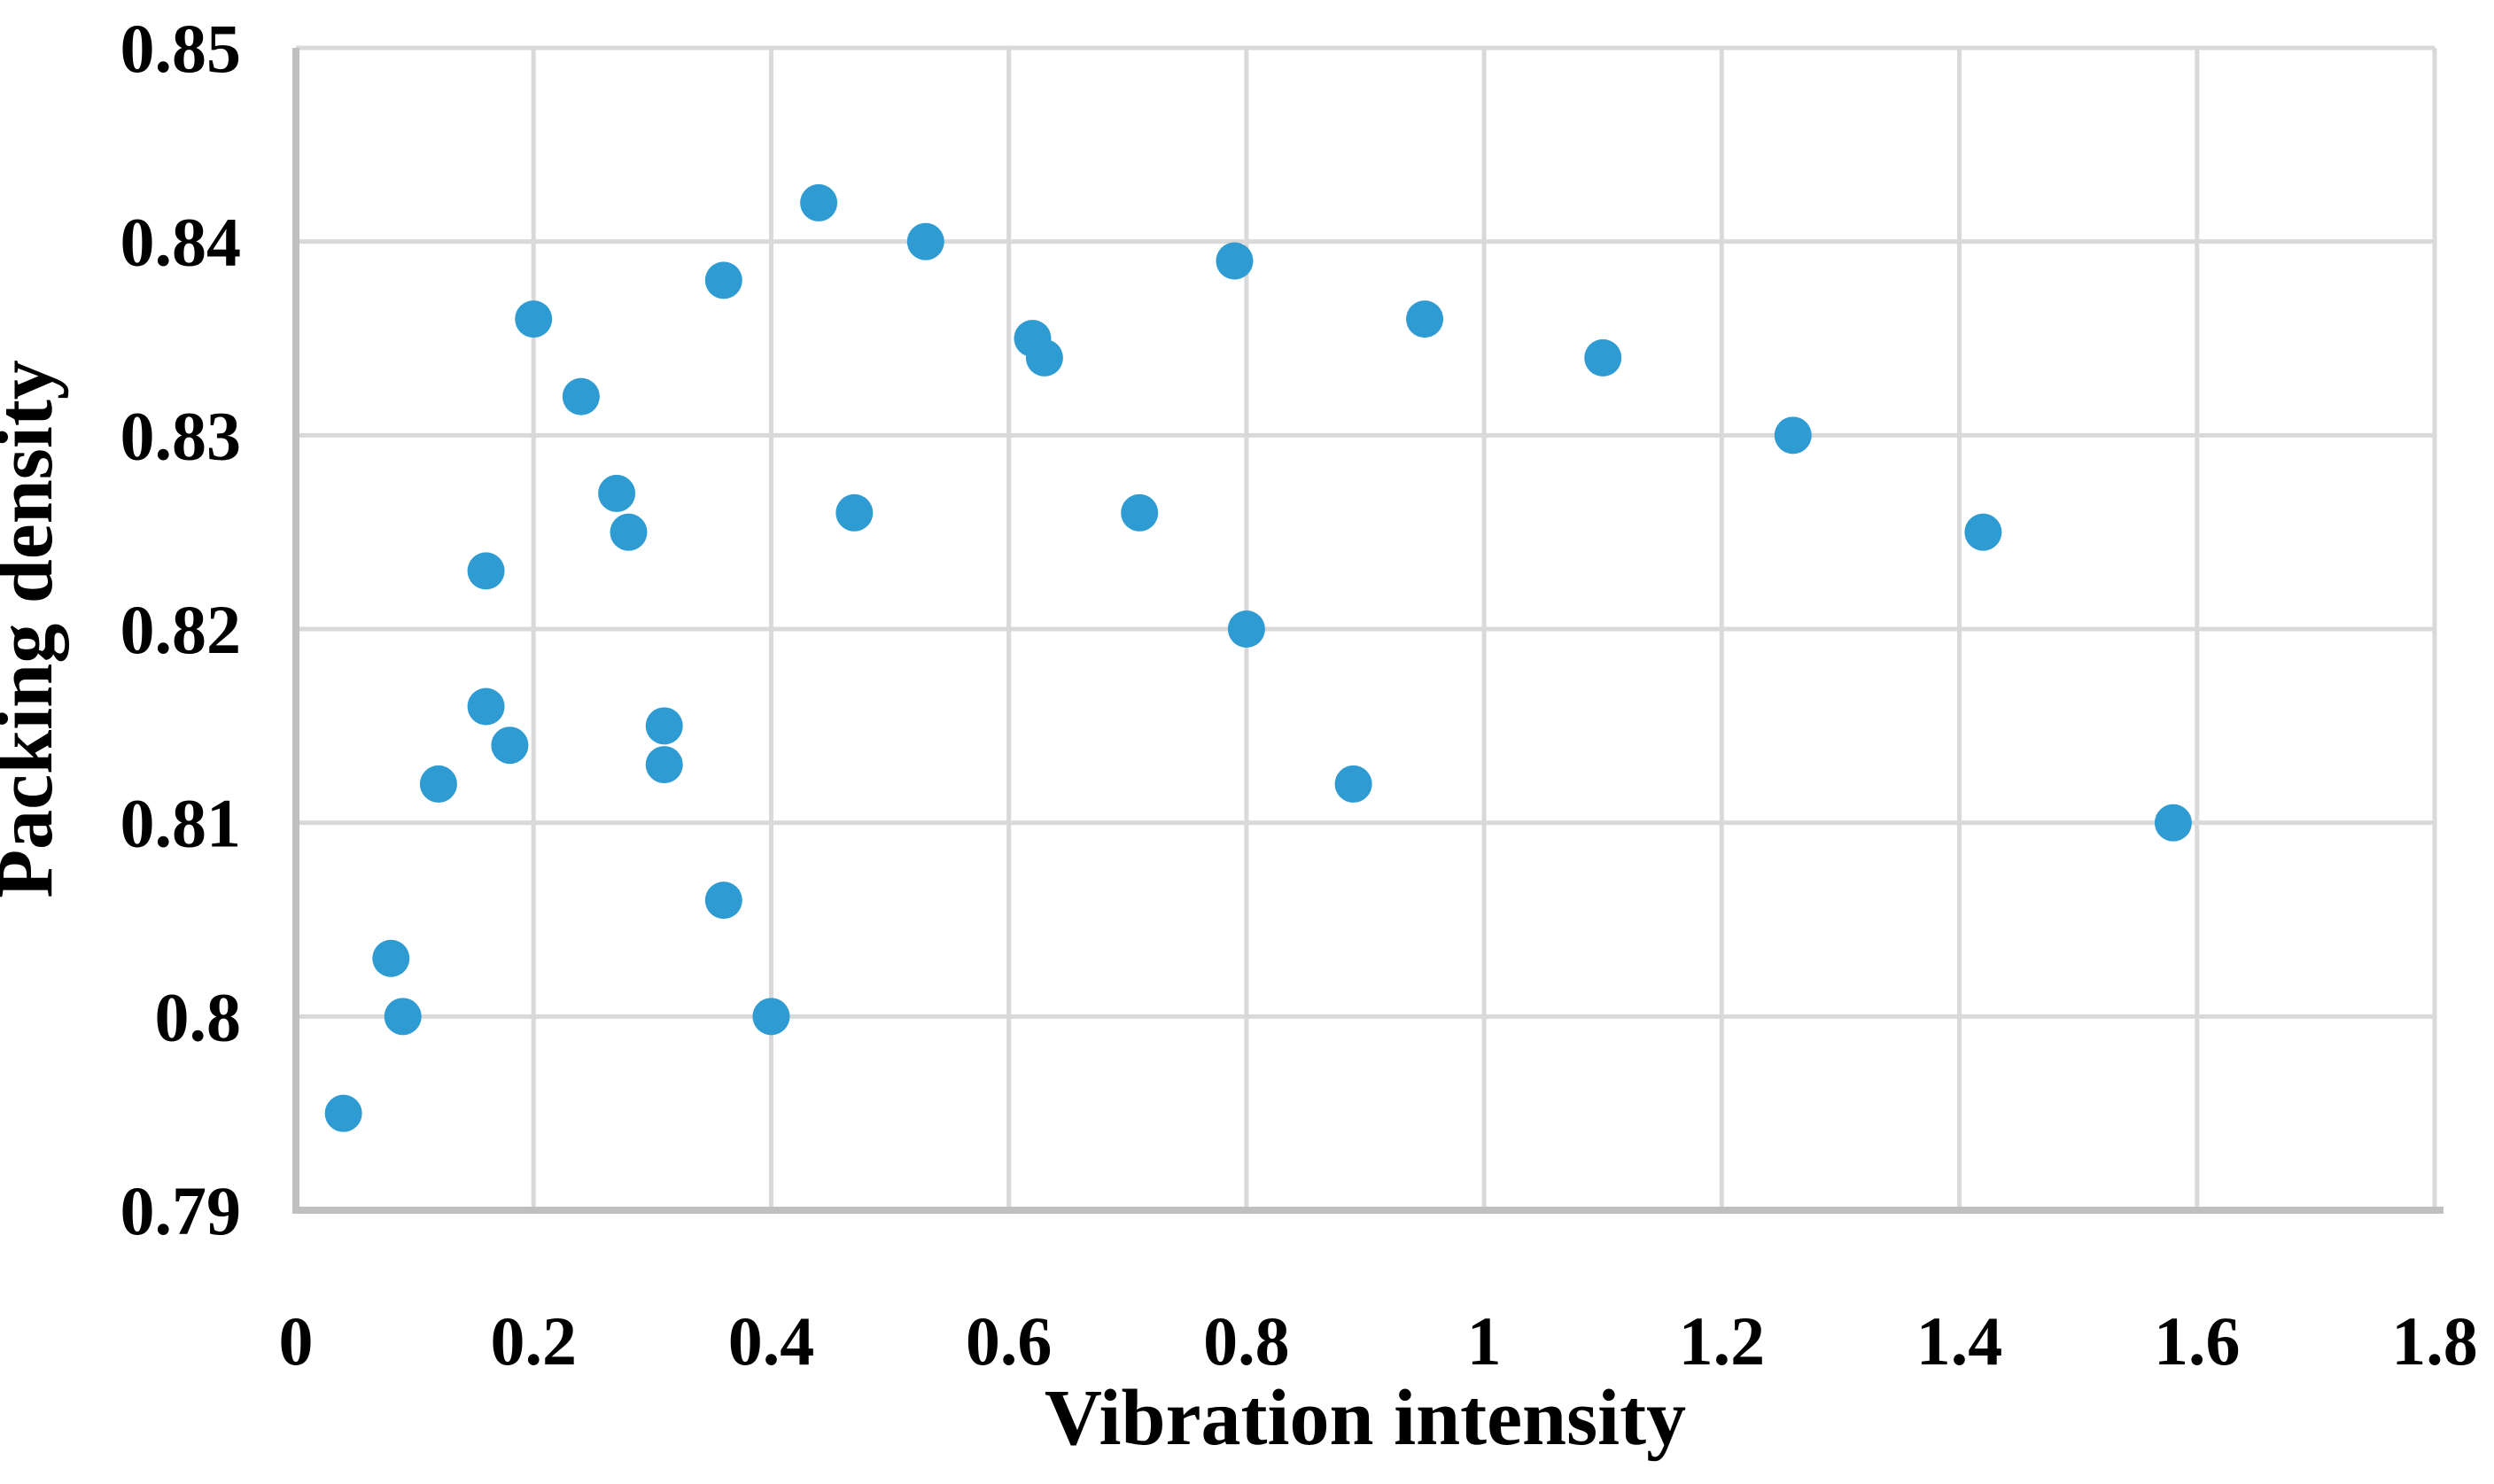  Describe the element at coordinates (181, 823) in the screenshot. I see `y-tick-label: 0.81` at that location.